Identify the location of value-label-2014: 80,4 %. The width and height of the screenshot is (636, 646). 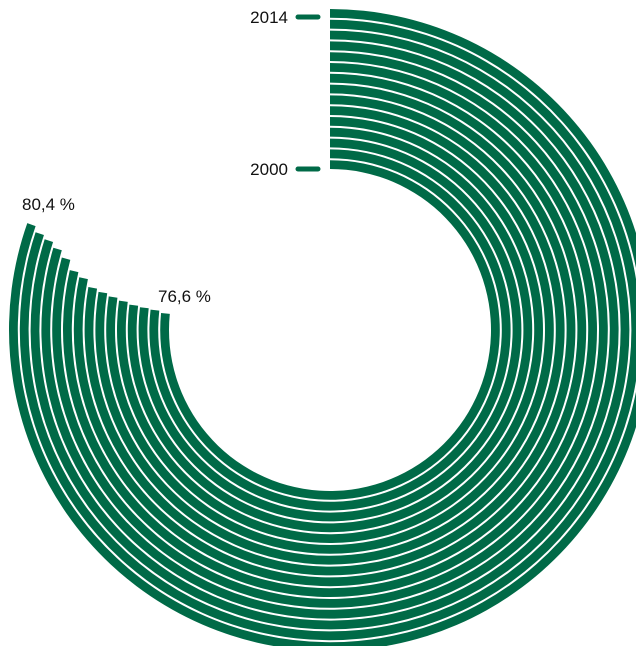
(48, 204).